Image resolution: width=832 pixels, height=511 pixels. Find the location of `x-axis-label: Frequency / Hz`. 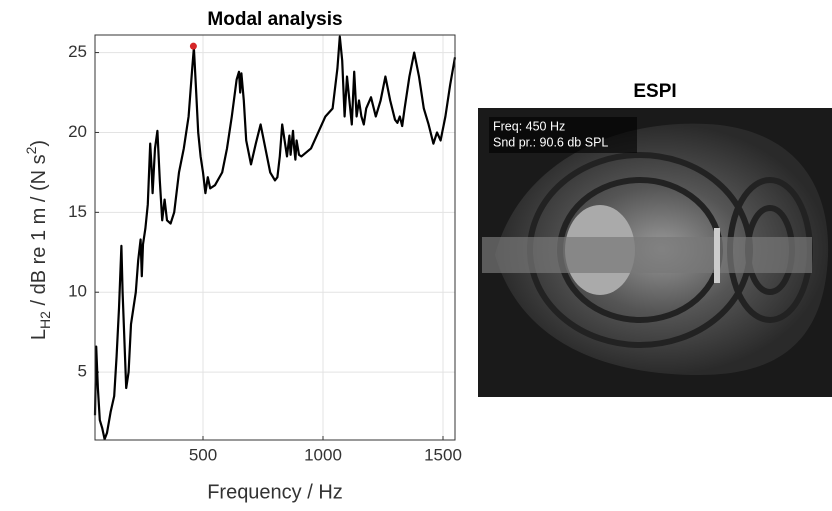

x-axis-label: Frequency / Hz is located at coordinates (275, 492).